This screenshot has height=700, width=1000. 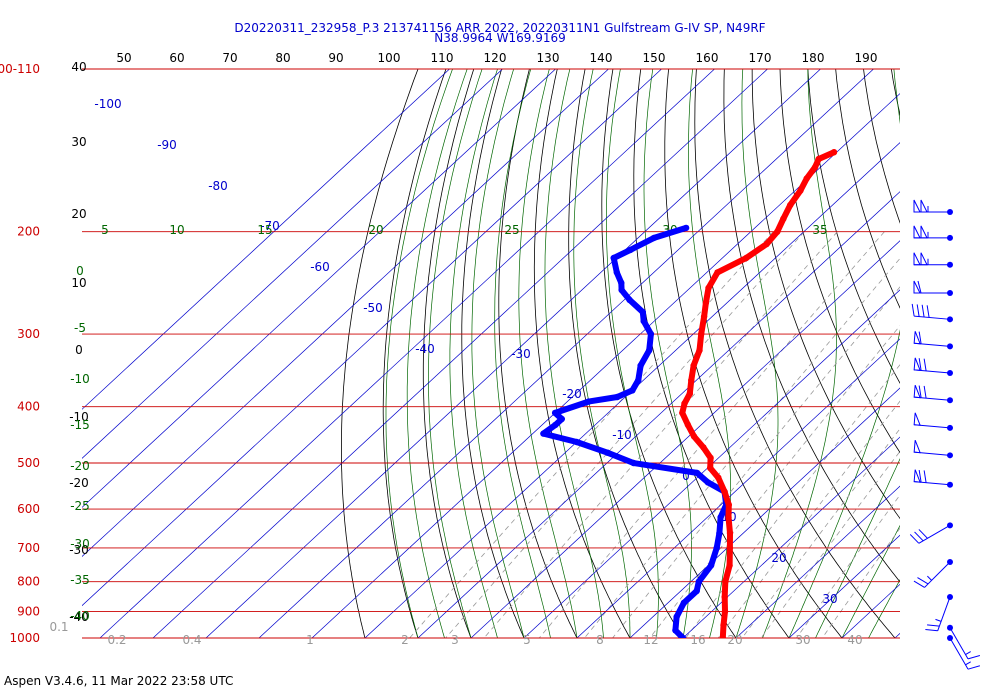 I want to click on pressure-label: 700, so click(x=28, y=548).